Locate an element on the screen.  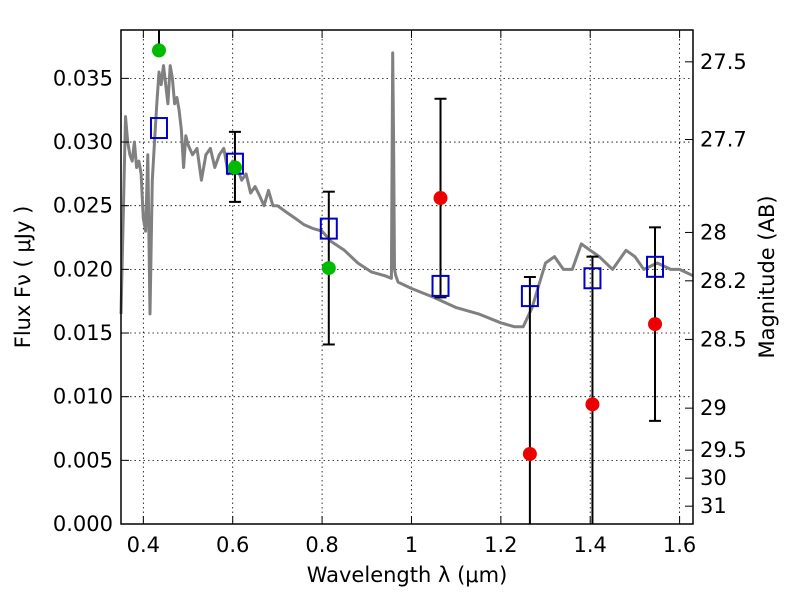
y-tick-label: 0.005 is located at coordinates (83, 460).